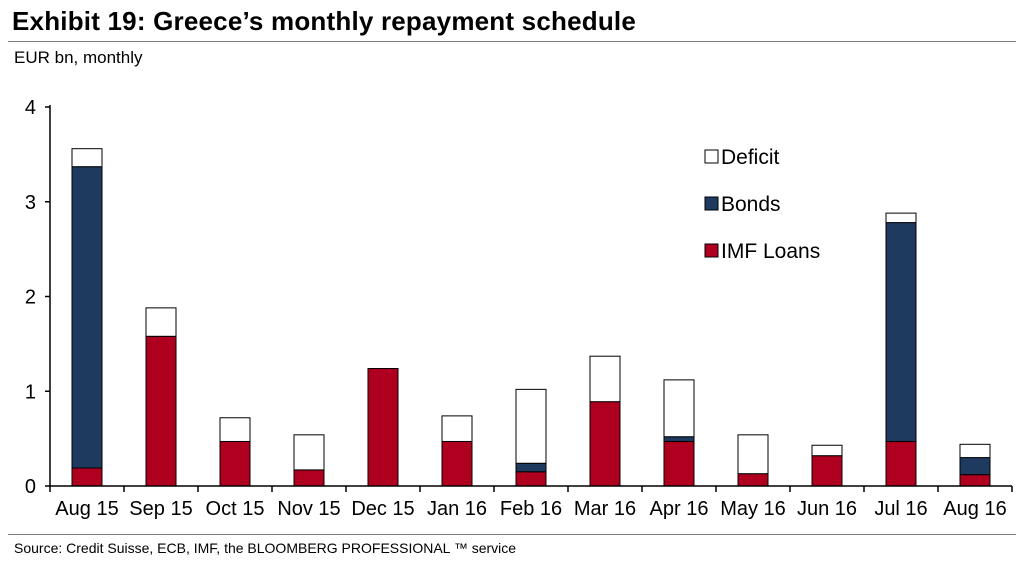 This screenshot has height=562, width=1024. I want to click on y-tick-label: 1, so click(30, 392).